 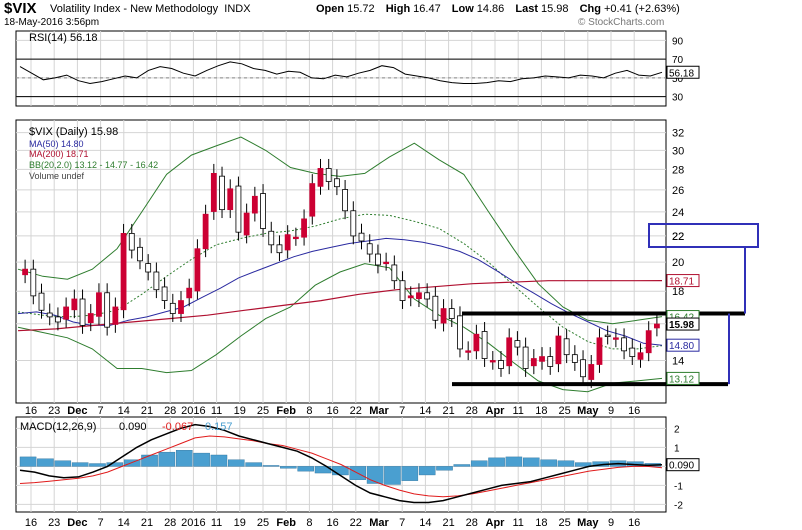 I want to click on x-tick-label-macd: Apr, so click(x=496, y=523).